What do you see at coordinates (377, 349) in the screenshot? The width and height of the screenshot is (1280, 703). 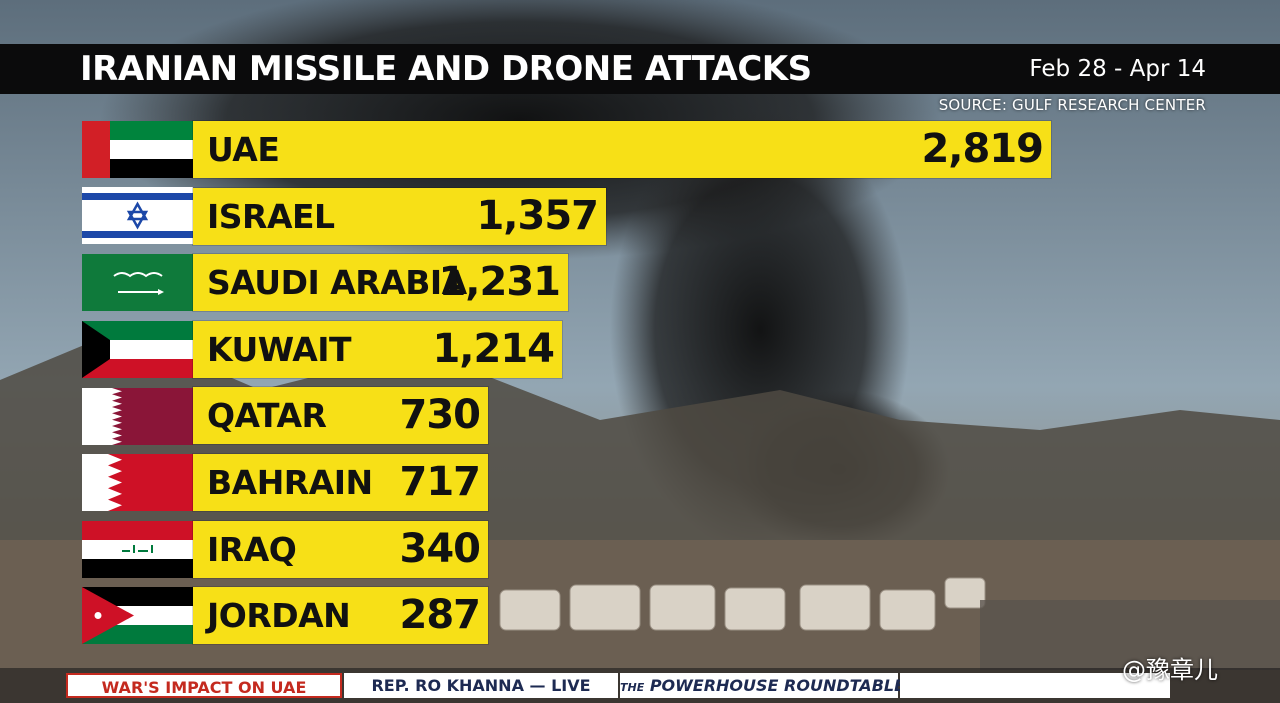 I see `bar-kuwait: KUWAIT 1,214` at bounding box center [377, 349].